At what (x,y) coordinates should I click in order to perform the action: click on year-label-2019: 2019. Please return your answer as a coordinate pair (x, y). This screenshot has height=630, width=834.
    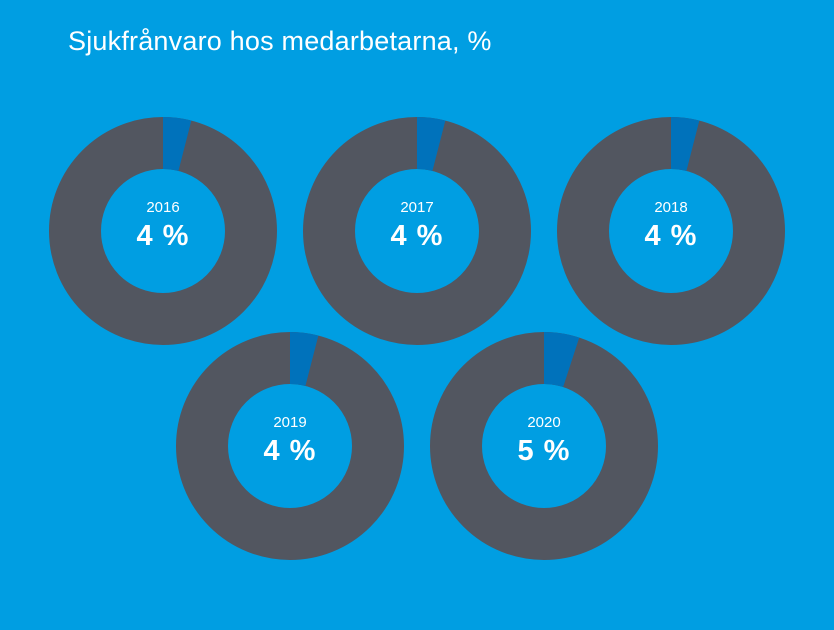
    Looking at the image, I should click on (289, 422).